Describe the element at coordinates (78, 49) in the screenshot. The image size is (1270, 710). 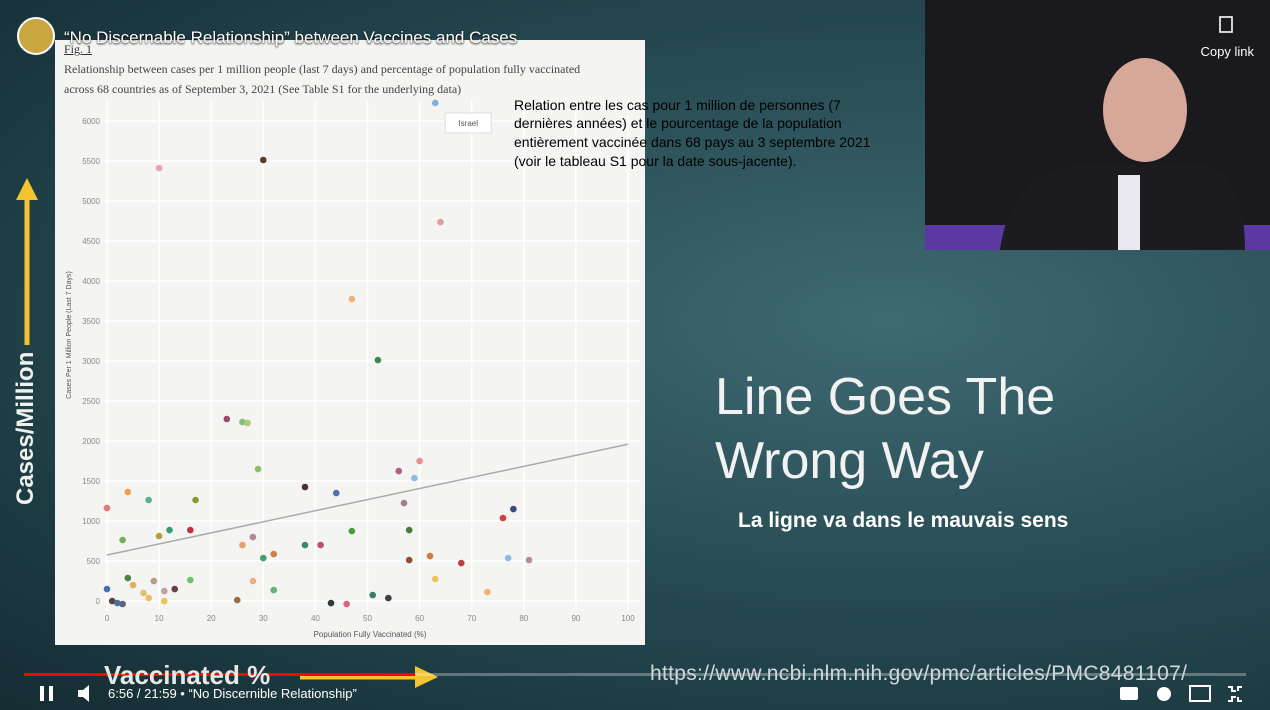
I see `fig-label: Fig. 1` at that location.